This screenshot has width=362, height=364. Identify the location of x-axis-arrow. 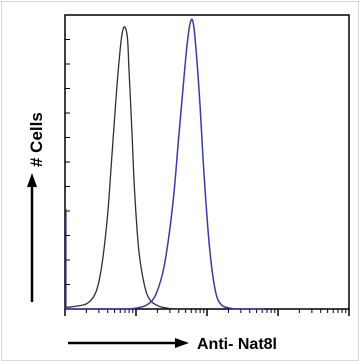
(128, 343).